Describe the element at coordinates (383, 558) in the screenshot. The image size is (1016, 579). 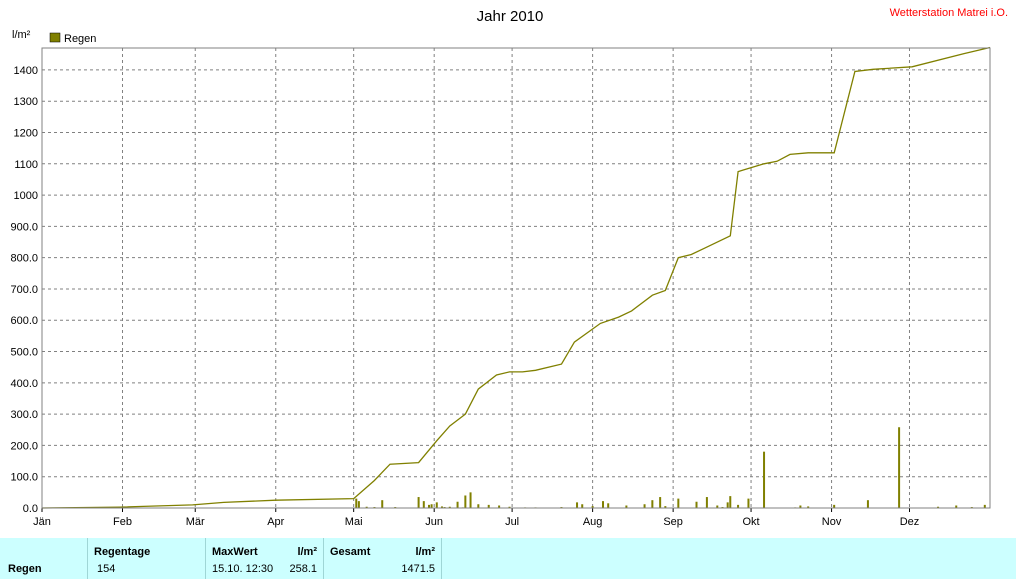
I see `gesamt-cell: Gesamt l/m² 1471.5` at that location.